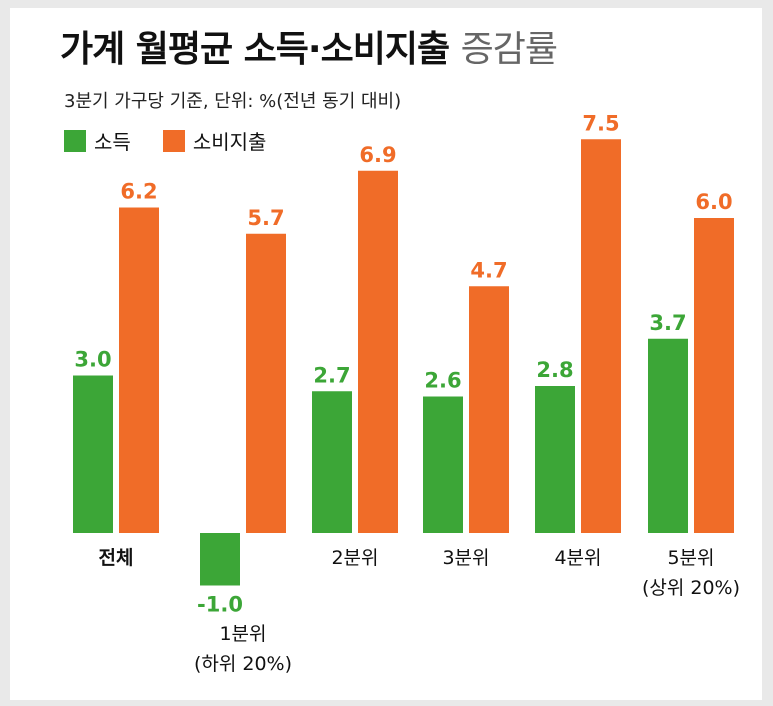  I want to click on legend: 소득 소비지출, so click(176, 140).